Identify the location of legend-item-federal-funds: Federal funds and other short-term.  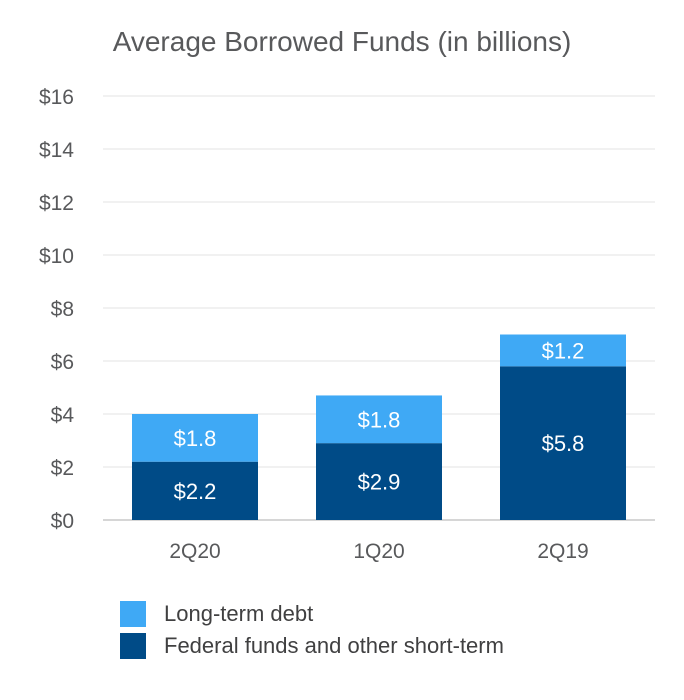
(312, 646).